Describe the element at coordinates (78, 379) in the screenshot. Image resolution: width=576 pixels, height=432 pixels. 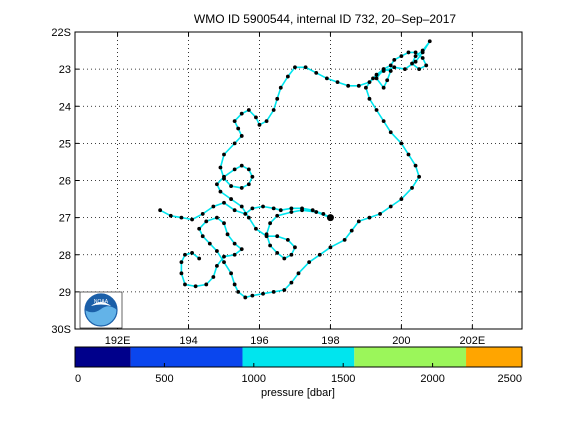
I see `colorbar-tick-label: 0` at that location.